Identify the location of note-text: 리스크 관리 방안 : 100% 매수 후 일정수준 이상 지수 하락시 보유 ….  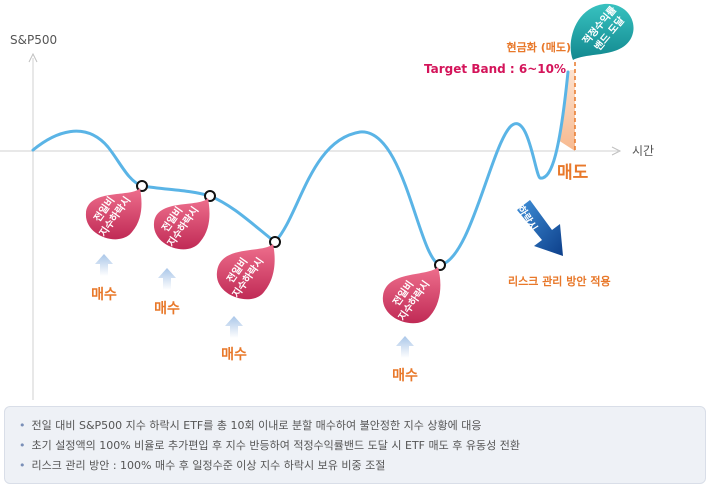
(208, 465).